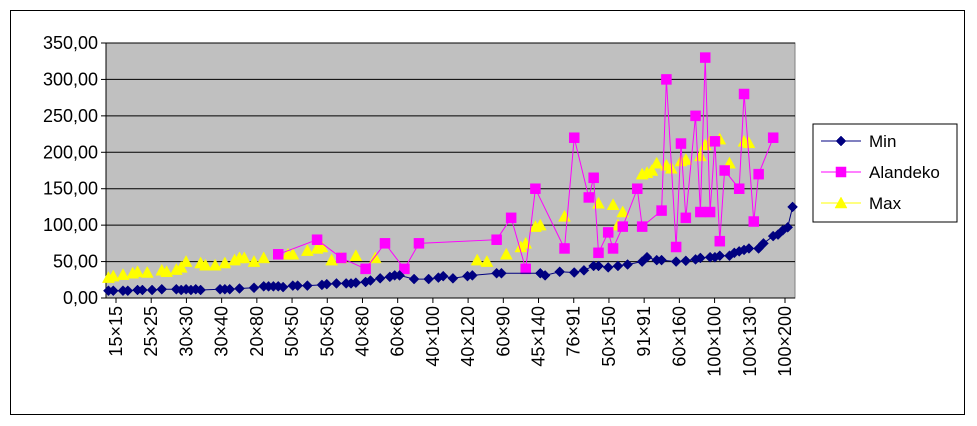 This screenshot has height=426, width=977. What do you see at coordinates (257, 331) in the screenshot?
I see `x-tick-label: 20×80` at bounding box center [257, 331].